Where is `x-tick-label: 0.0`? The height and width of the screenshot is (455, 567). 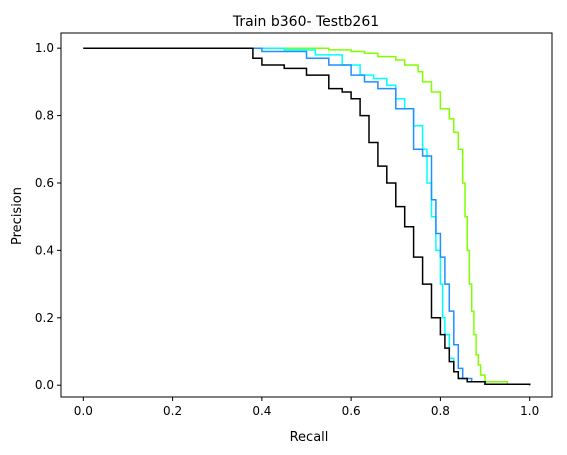
x-tick-label: 0.0 is located at coordinates (83, 411).